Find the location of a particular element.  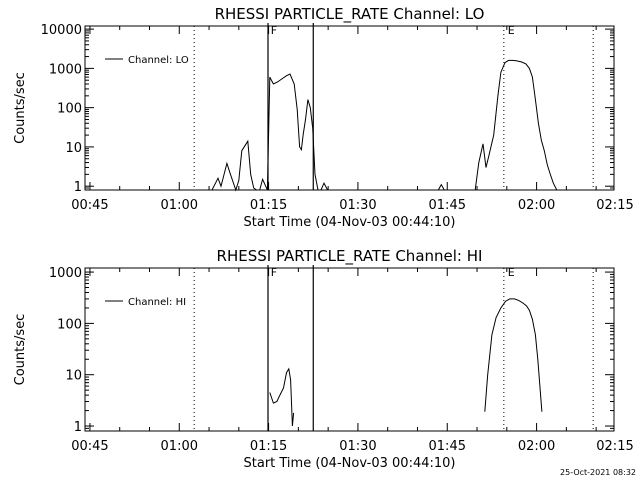

legend-label: Channel: LO is located at coordinates (158, 60).